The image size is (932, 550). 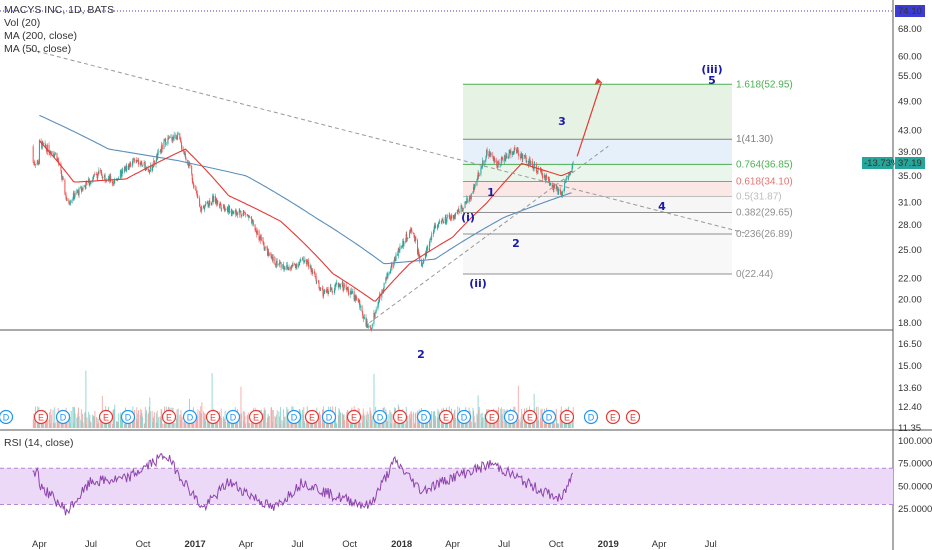 What do you see at coordinates (446, 486) in the screenshot?
I see `rsi-band` at bounding box center [446, 486].